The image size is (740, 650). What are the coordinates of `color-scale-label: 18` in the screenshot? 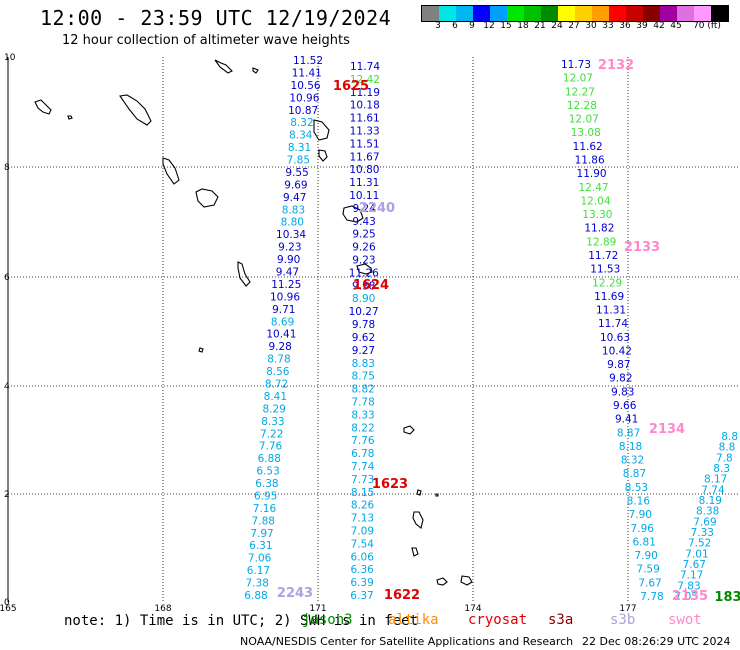 It's located at (523, 26).